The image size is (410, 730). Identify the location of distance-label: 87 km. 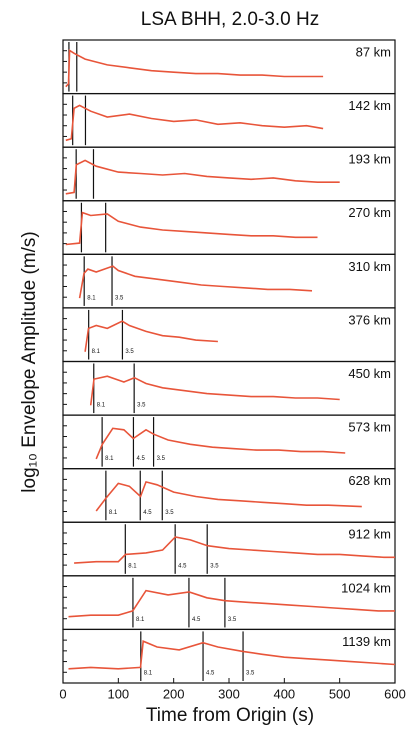
(373, 51).